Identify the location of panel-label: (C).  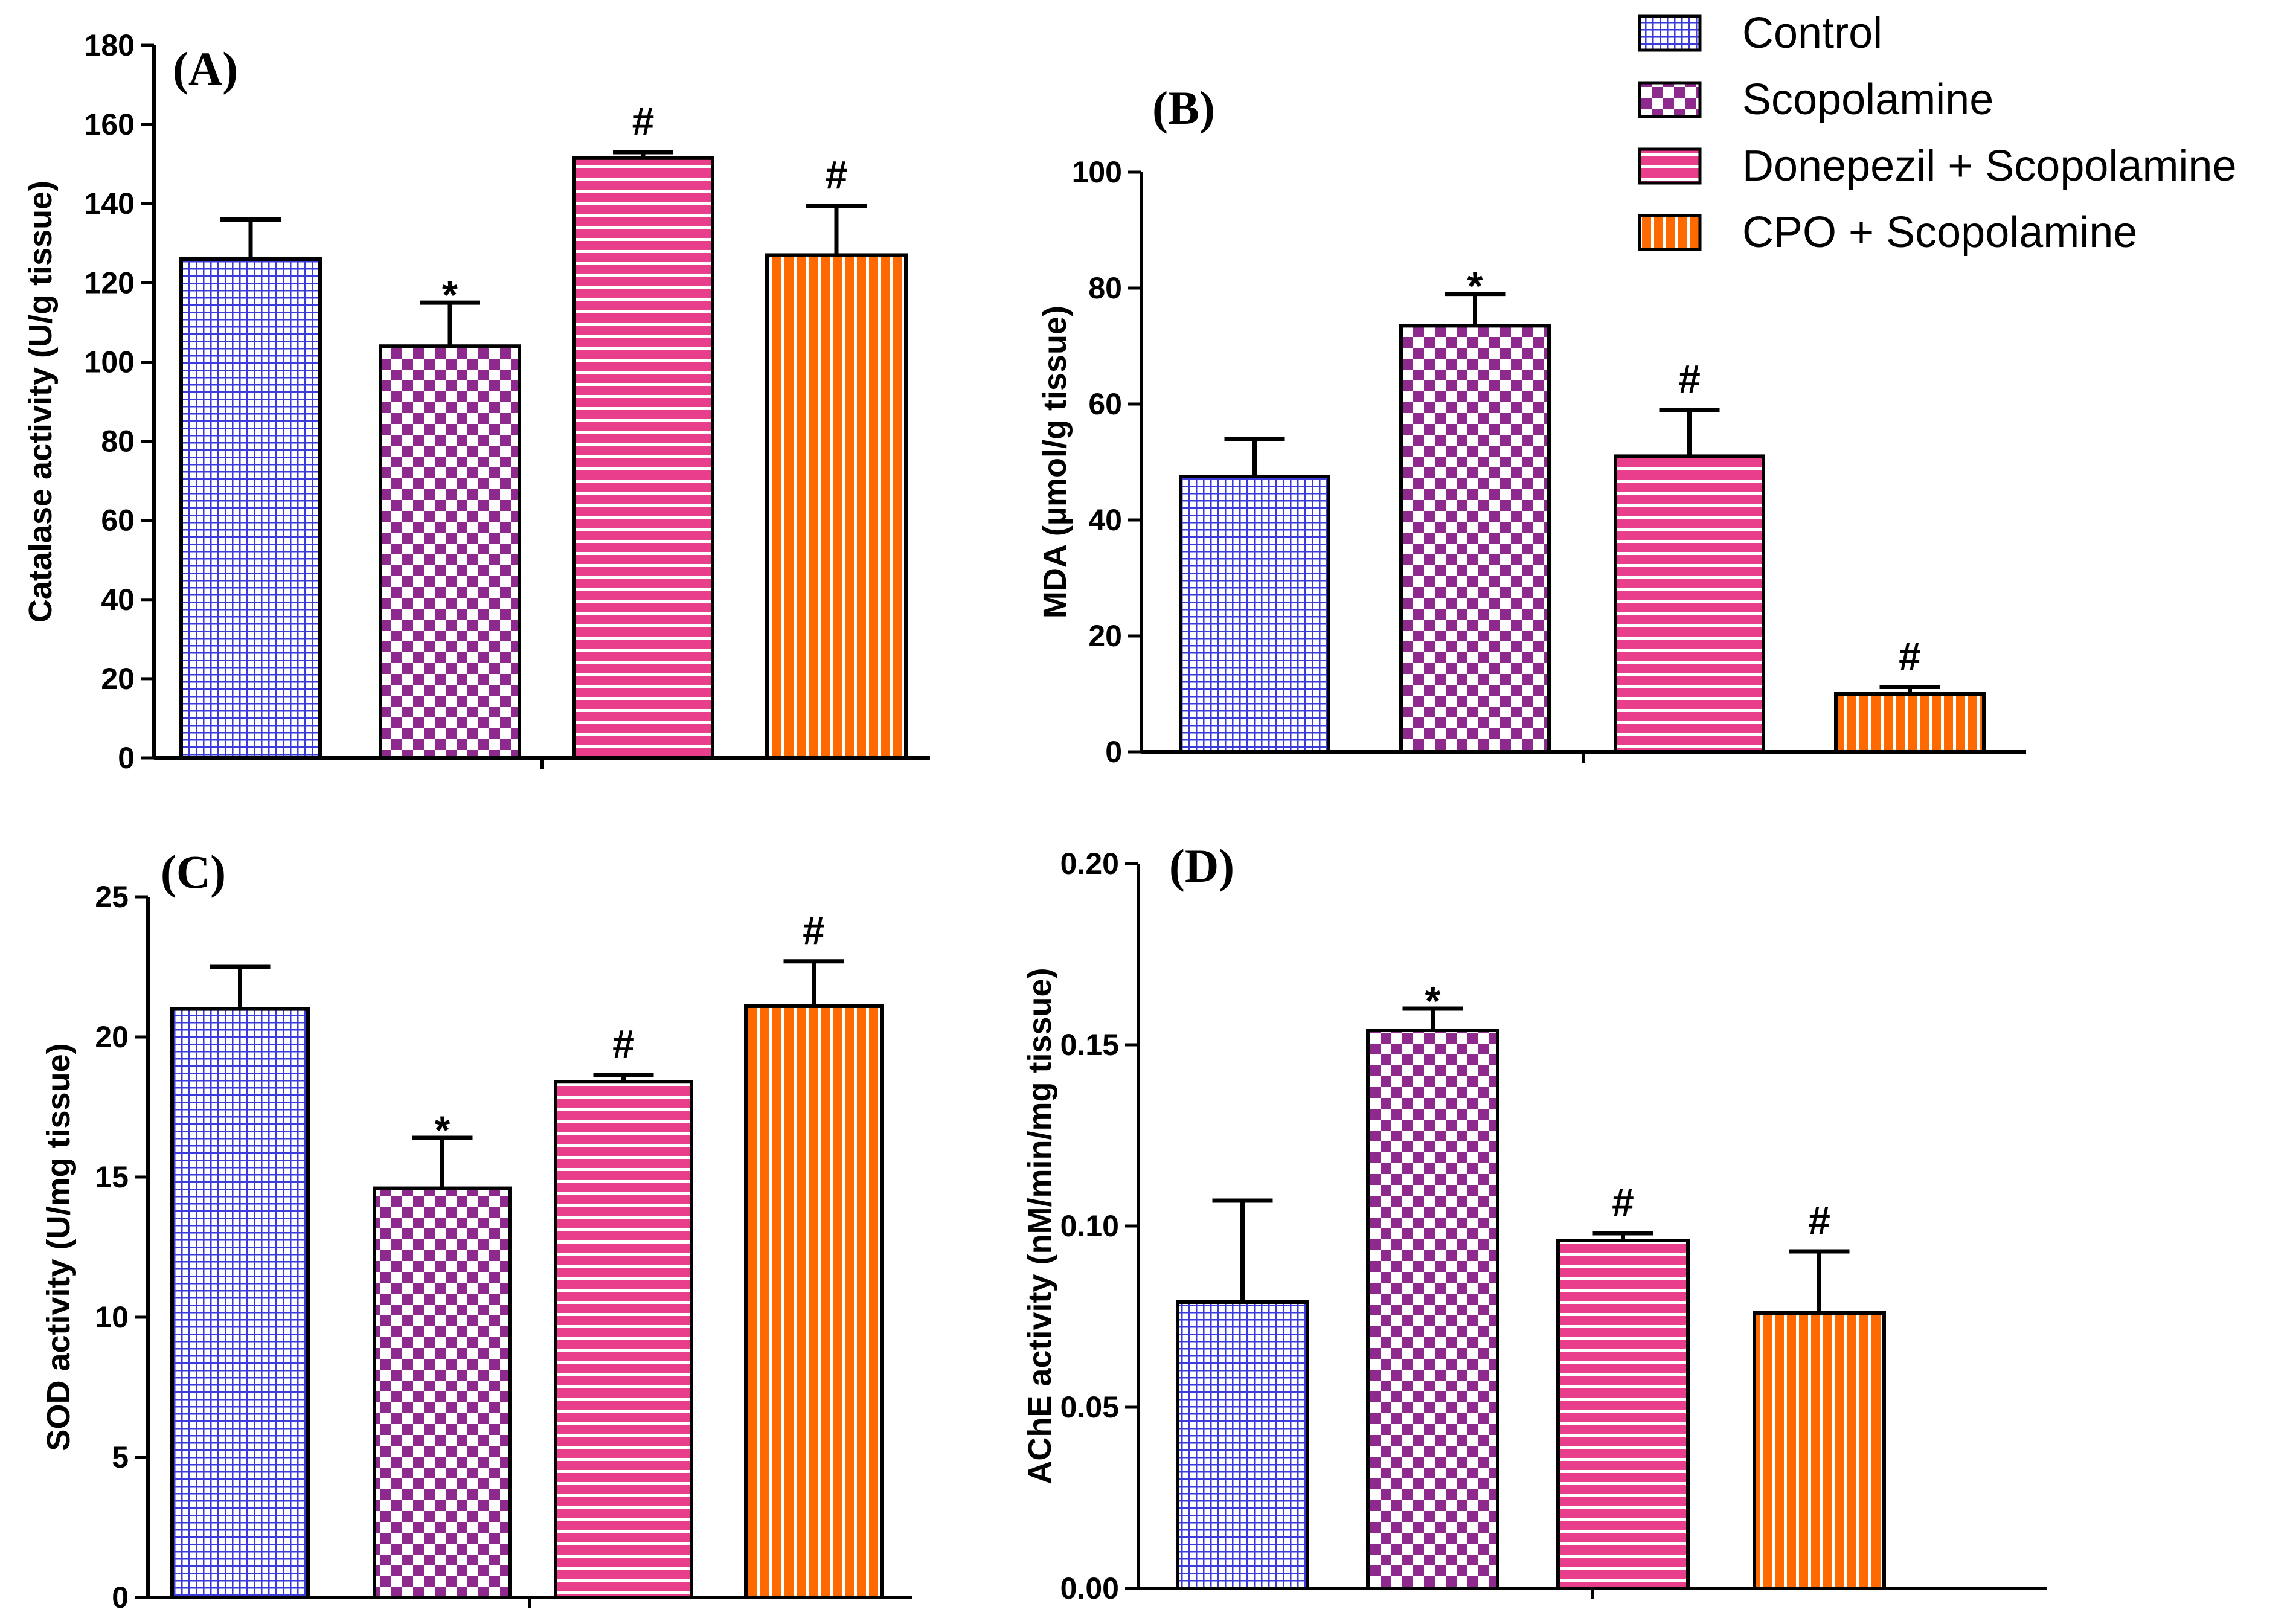
(193, 872).